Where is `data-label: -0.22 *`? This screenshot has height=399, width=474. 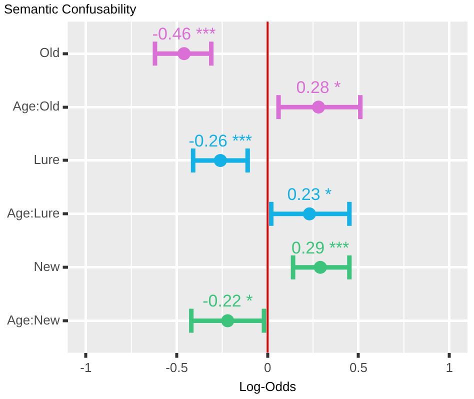 data-label: -0.22 * is located at coordinates (228, 301).